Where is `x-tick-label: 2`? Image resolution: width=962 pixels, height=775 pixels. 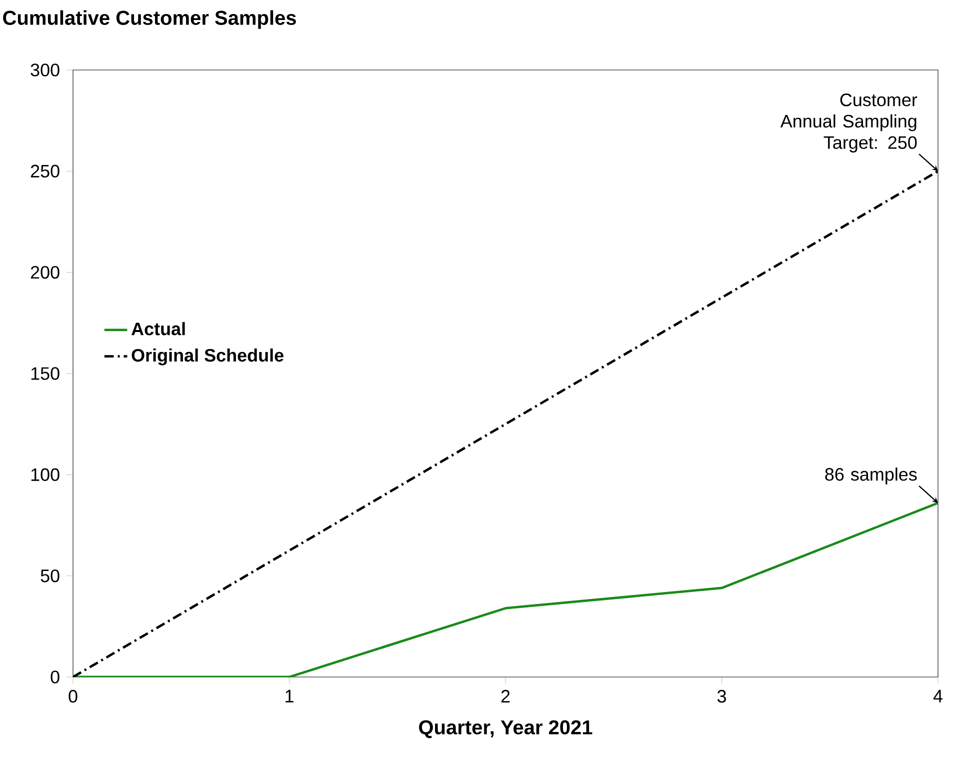 x-tick-label: 2 is located at coordinates (505, 696).